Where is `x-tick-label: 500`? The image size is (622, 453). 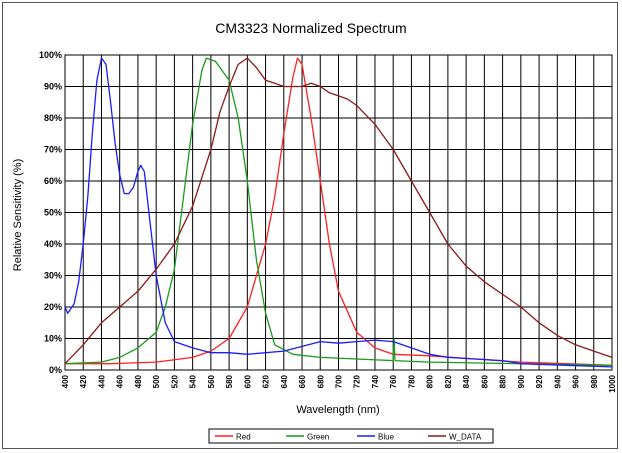
x-tick-label: 500 is located at coordinates (156, 381).